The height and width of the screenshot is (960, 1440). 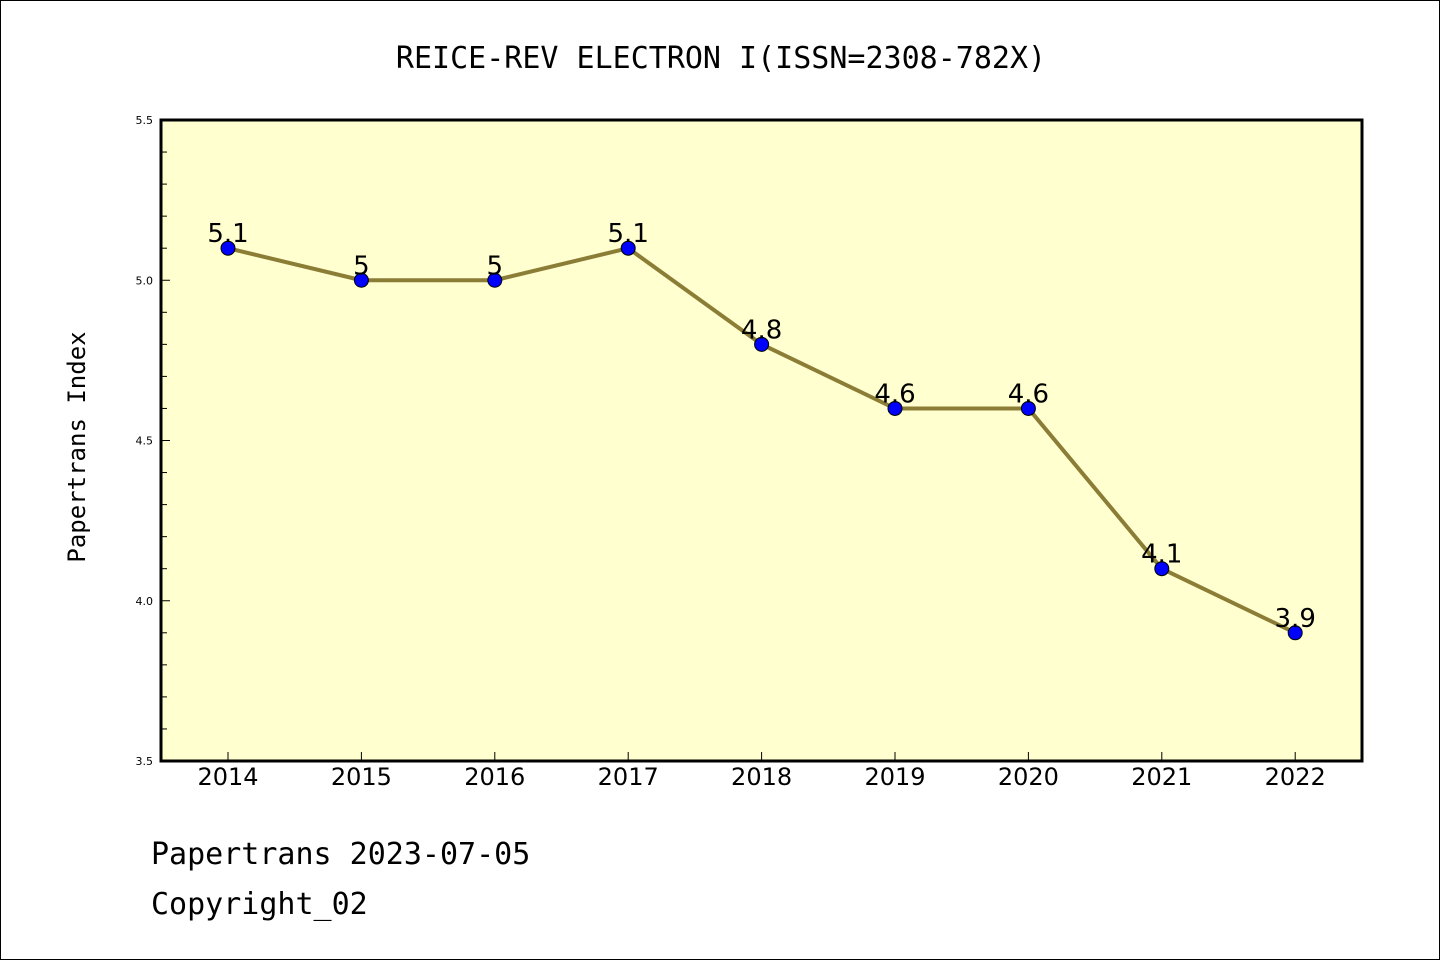 What do you see at coordinates (1028, 777) in the screenshot?
I see `x-tick-label: 2020` at bounding box center [1028, 777].